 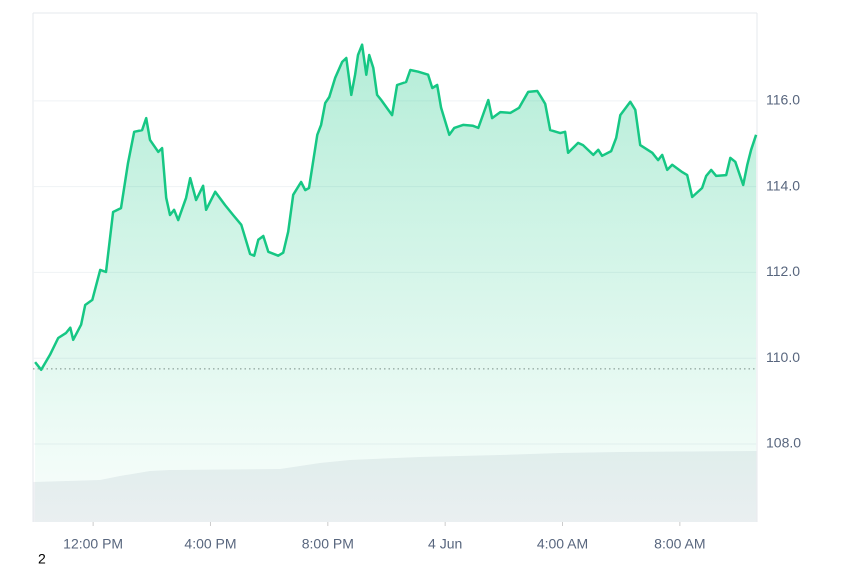 What do you see at coordinates (679, 544) in the screenshot?
I see `x-tick-label: 8:00 AM` at bounding box center [679, 544].